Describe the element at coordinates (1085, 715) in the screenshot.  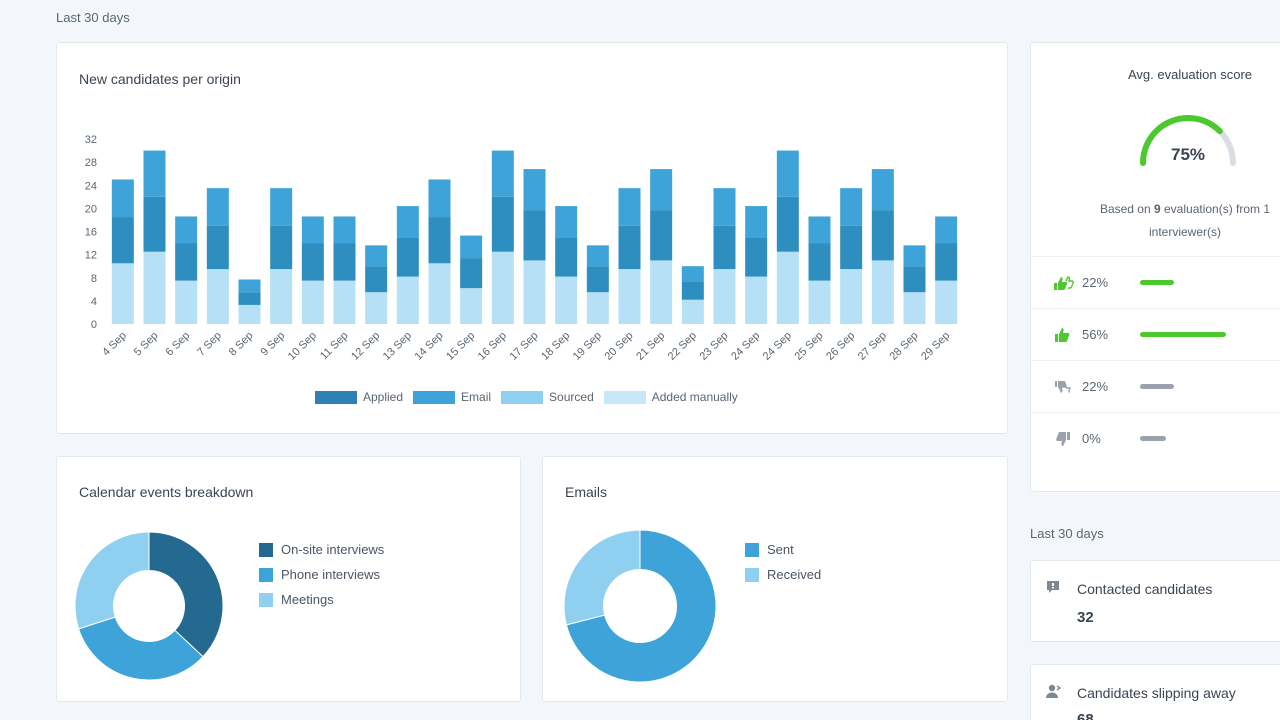
I see `candidates-slipping-value: 68` at that location.